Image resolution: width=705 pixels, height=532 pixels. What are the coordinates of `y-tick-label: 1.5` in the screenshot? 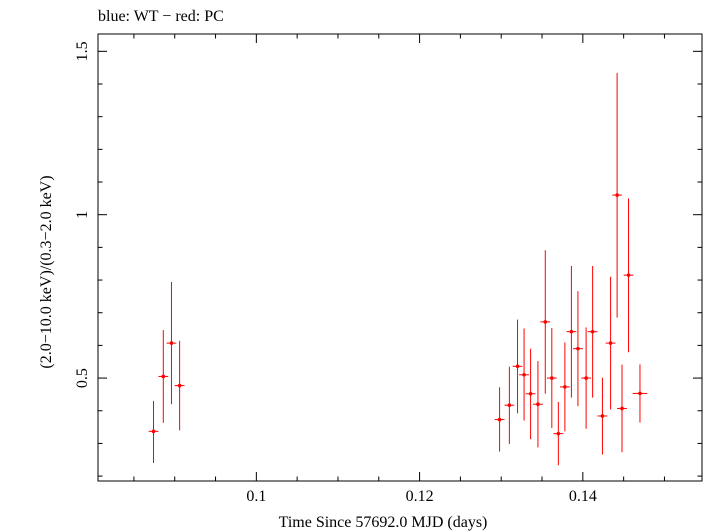 It's located at (82, 51).